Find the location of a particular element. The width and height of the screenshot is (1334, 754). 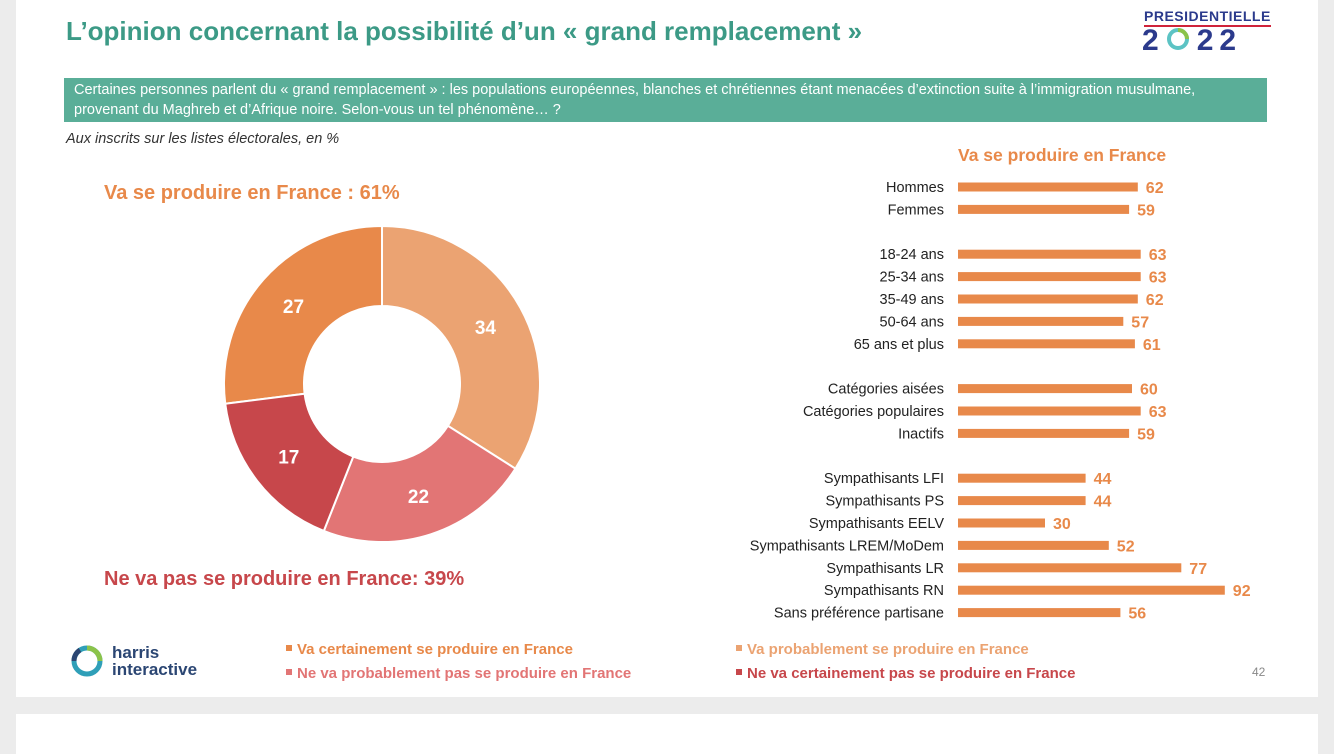

harris-interactive-logo: harris interactive is located at coordinates (148, 662).